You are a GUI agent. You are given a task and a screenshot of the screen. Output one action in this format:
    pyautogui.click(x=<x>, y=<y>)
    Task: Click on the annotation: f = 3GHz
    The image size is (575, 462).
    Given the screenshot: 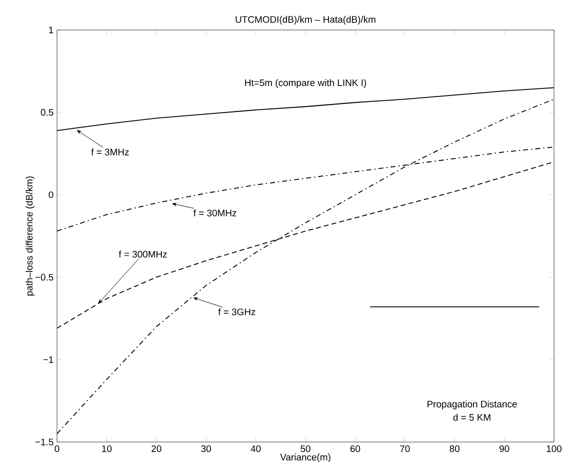 What is the action you would take?
    pyautogui.click(x=237, y=312)
    